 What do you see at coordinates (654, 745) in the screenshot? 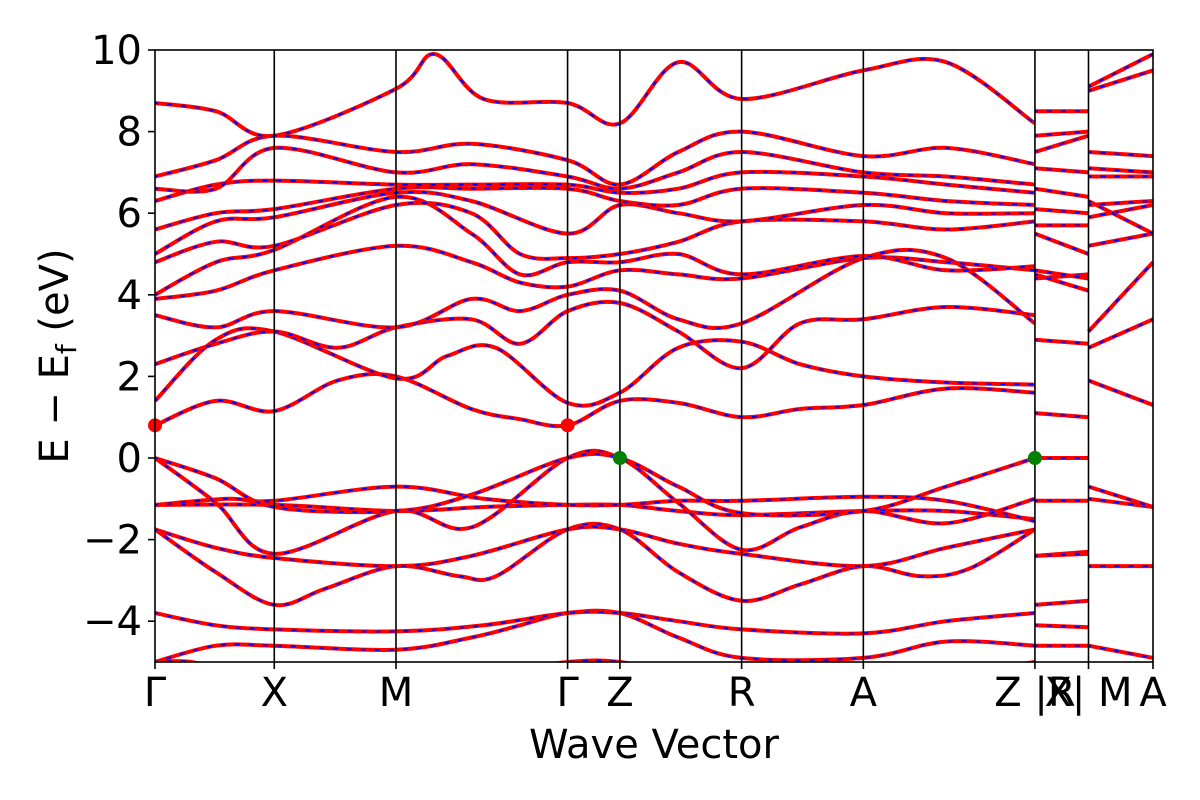
I see `x-axis-label: Wave Vector` at bounding box center [654, 745].